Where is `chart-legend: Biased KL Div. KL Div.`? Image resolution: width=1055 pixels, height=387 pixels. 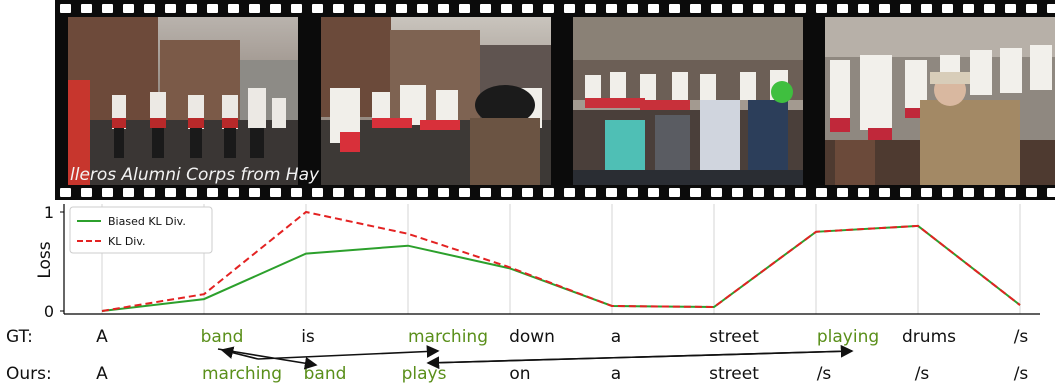 chart-legend: Biased KL Div. KL Div. is located at coordinates (141, 230).